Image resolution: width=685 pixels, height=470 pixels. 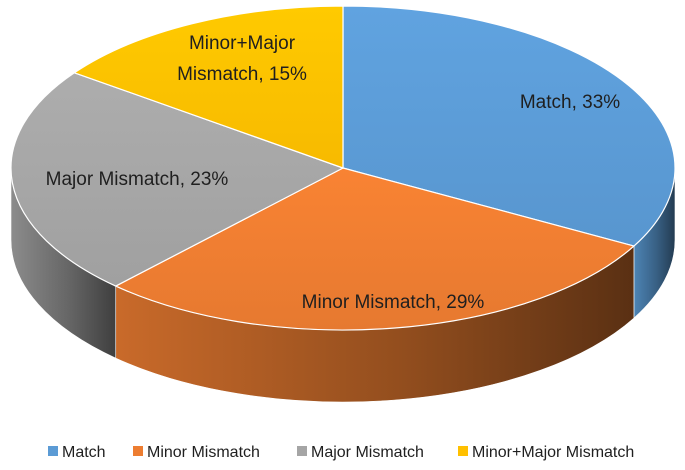 I want to click on legend-item-minor-mismatch: Minor Mismatch, so click(x=196, y=452).